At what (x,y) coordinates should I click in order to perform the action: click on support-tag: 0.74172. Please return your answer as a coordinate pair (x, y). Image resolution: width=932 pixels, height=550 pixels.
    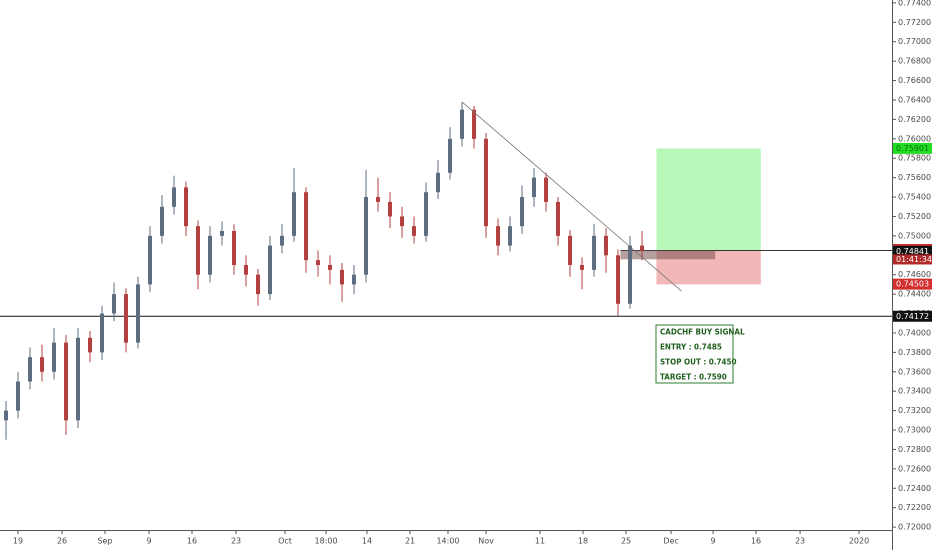
    Looking at the image, I should click on (912, 316).